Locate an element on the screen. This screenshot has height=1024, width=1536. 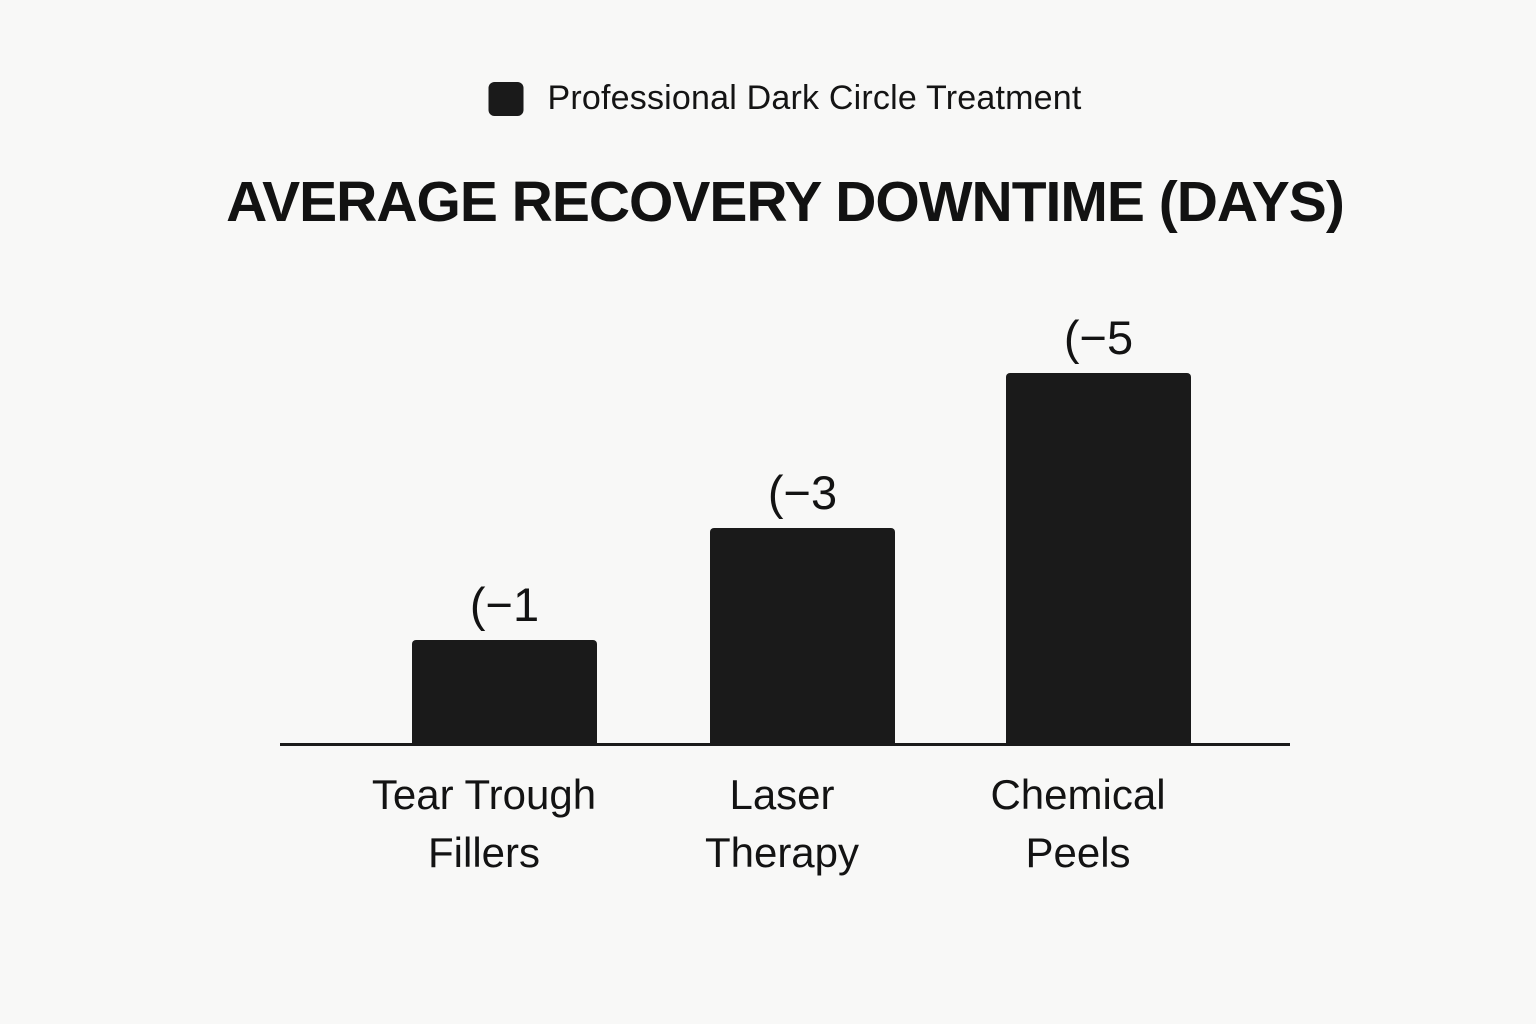
x-axis-line is located at coordinates (785, 744).